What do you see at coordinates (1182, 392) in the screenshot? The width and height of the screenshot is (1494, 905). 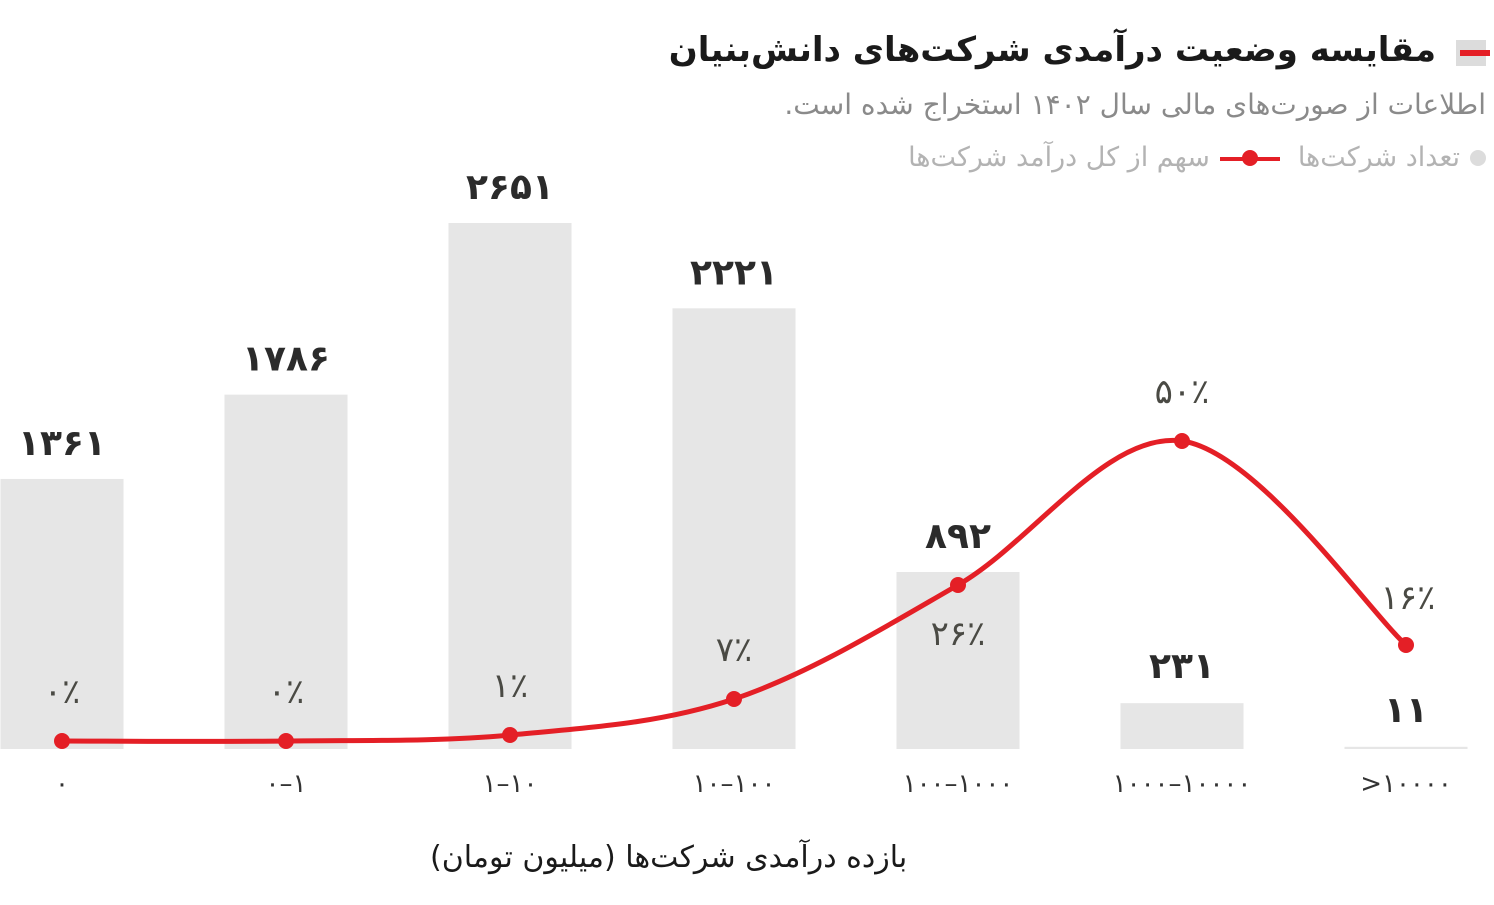 I see `share-value-label-5: ۵۰٪` at bounding box center [1182, 392].